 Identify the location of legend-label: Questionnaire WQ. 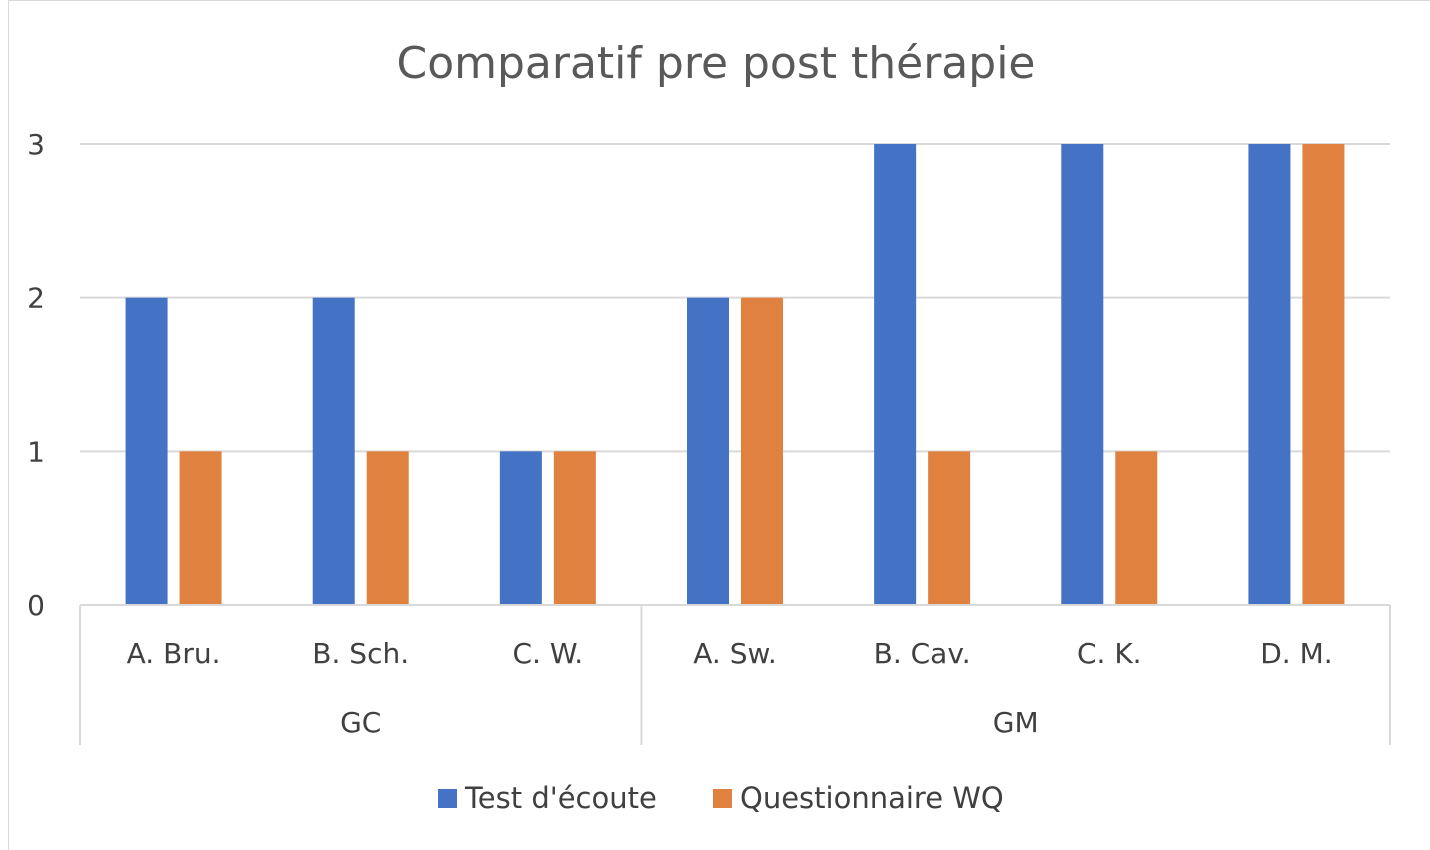
(872, 798).